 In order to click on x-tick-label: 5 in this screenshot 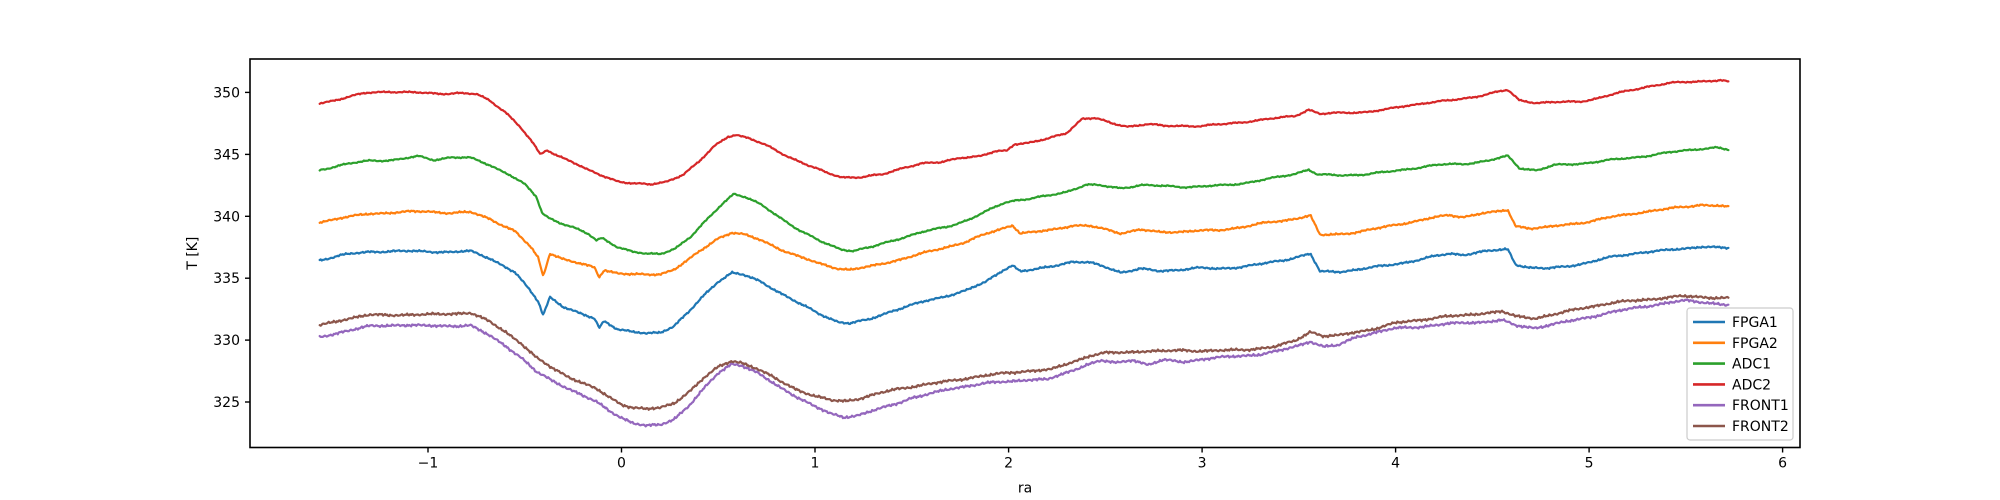, I will do `click(1589, 464)`.